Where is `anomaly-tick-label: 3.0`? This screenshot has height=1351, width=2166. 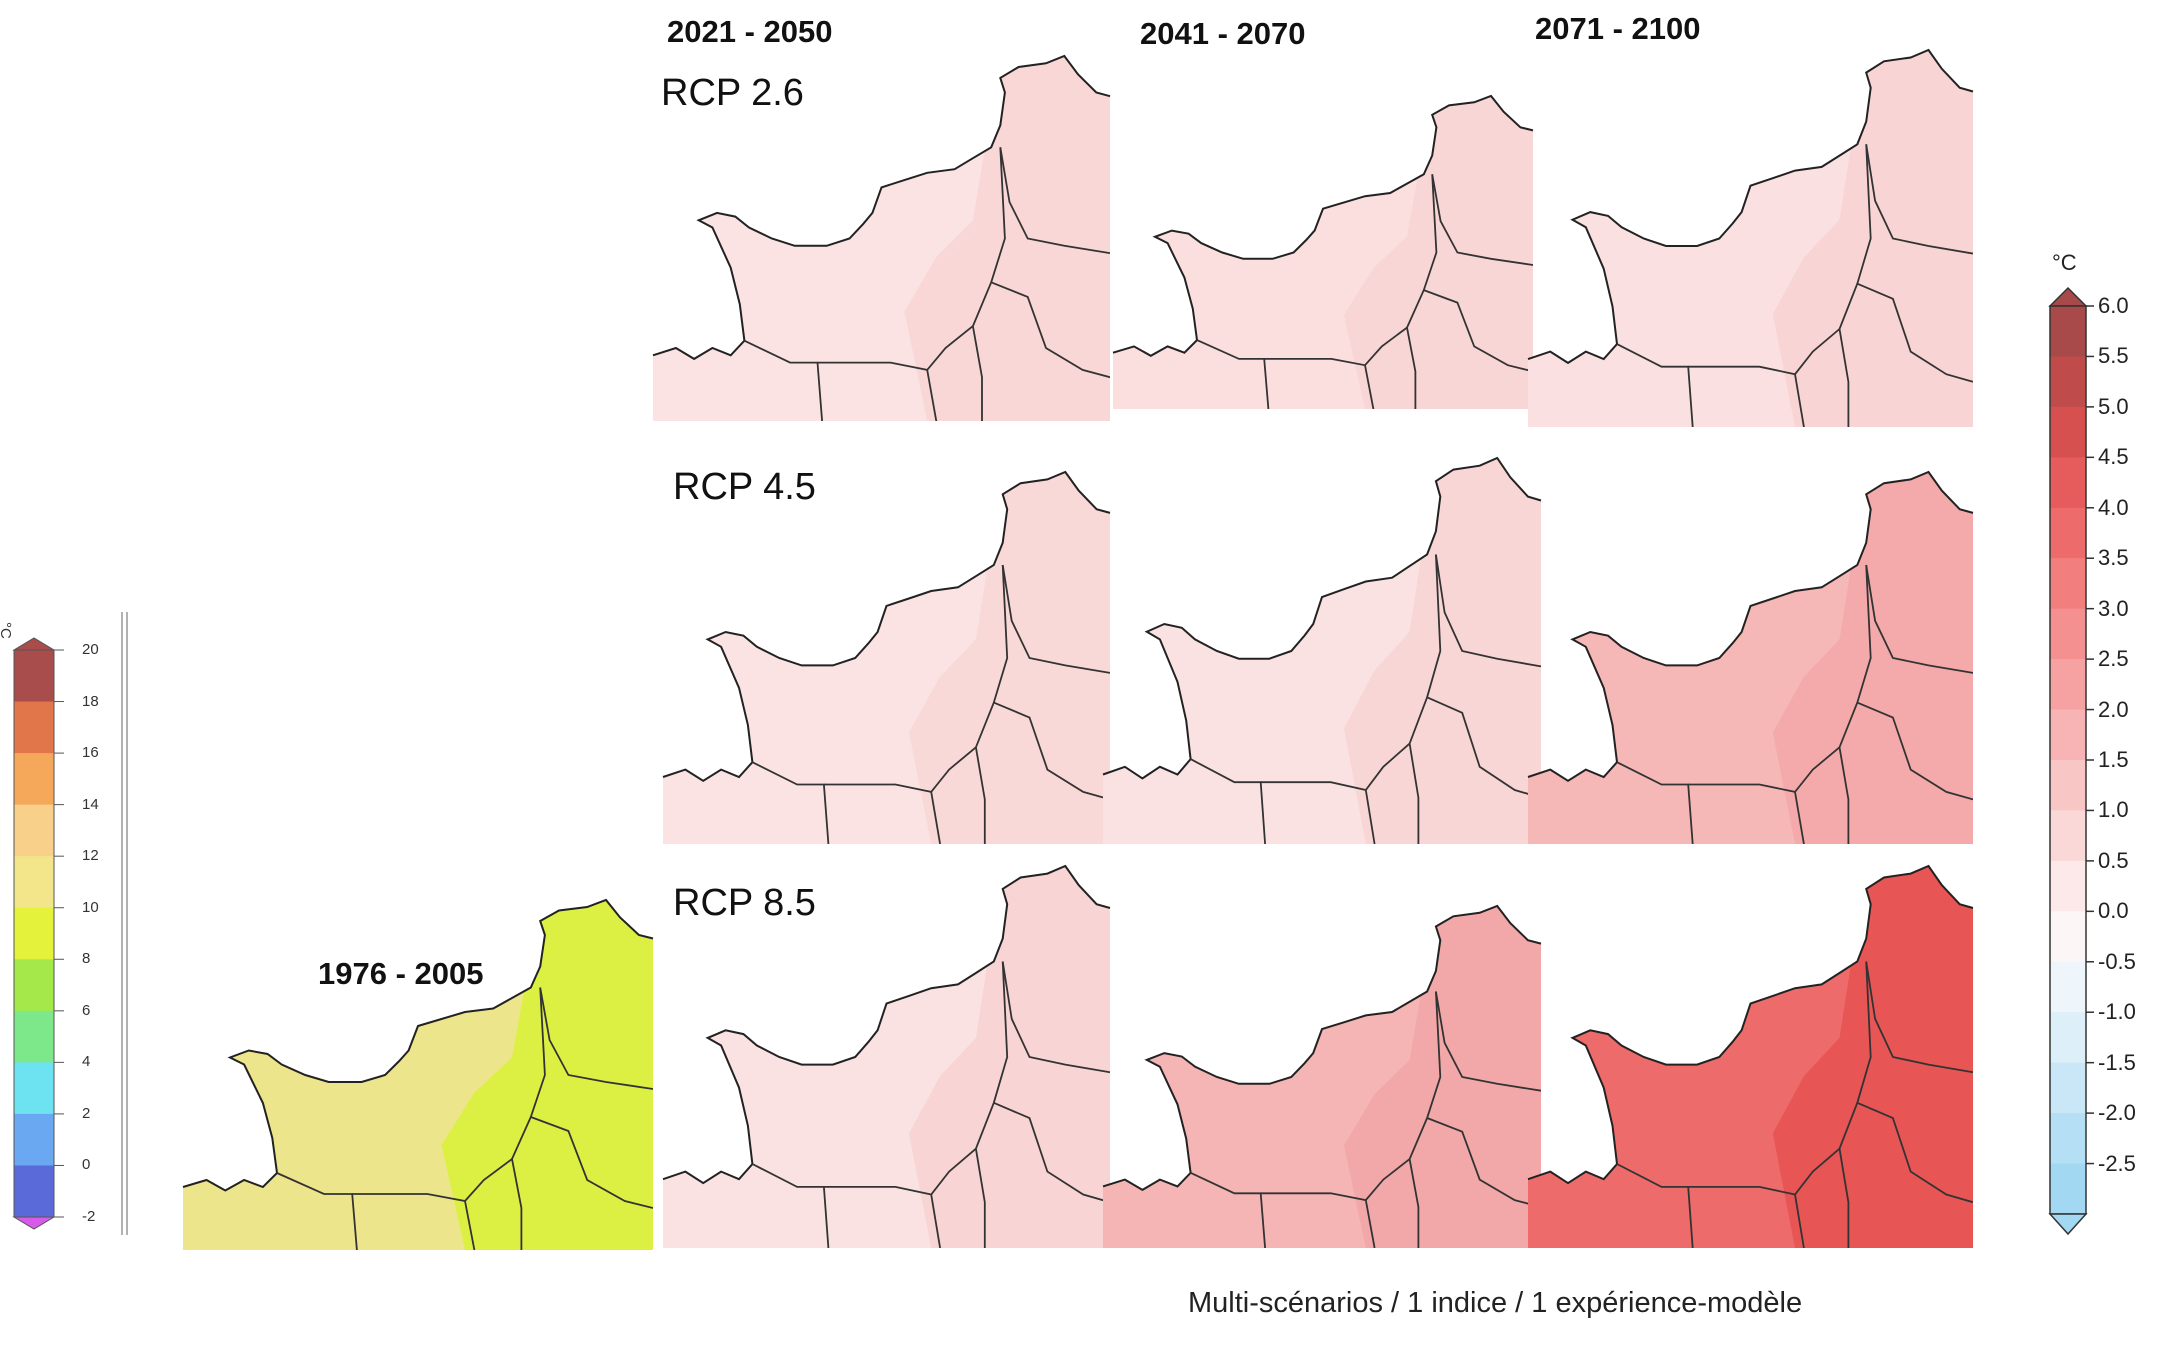
anomaly-tick-label: 3.0 is located at coordinates (2113, 608).